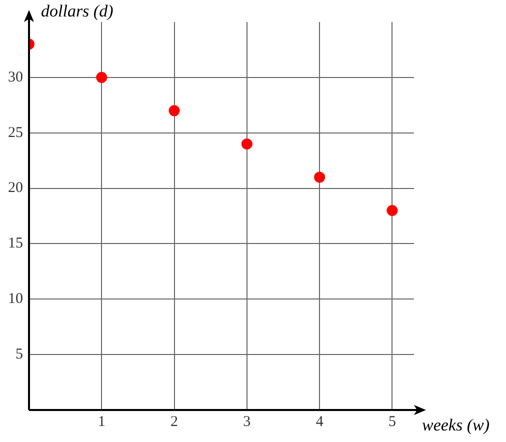 This screenshot has height=442, width=506. What do you see at coordinates (320, 422) in the screenshot?
I see `x-tick-label: 4` at bounding box center [320, 422].